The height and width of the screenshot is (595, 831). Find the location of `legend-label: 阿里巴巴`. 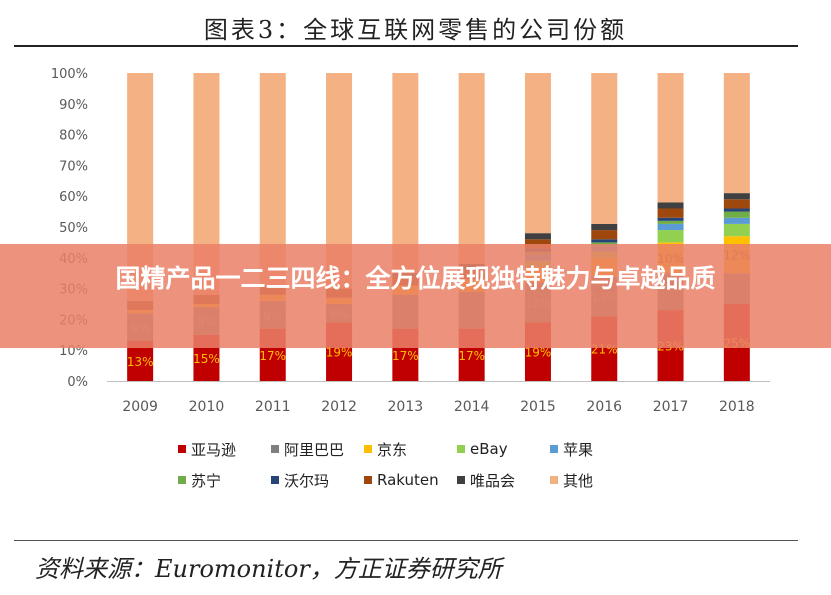

legend-label: 阿里巴巴 is located at coordinates (314, 449).